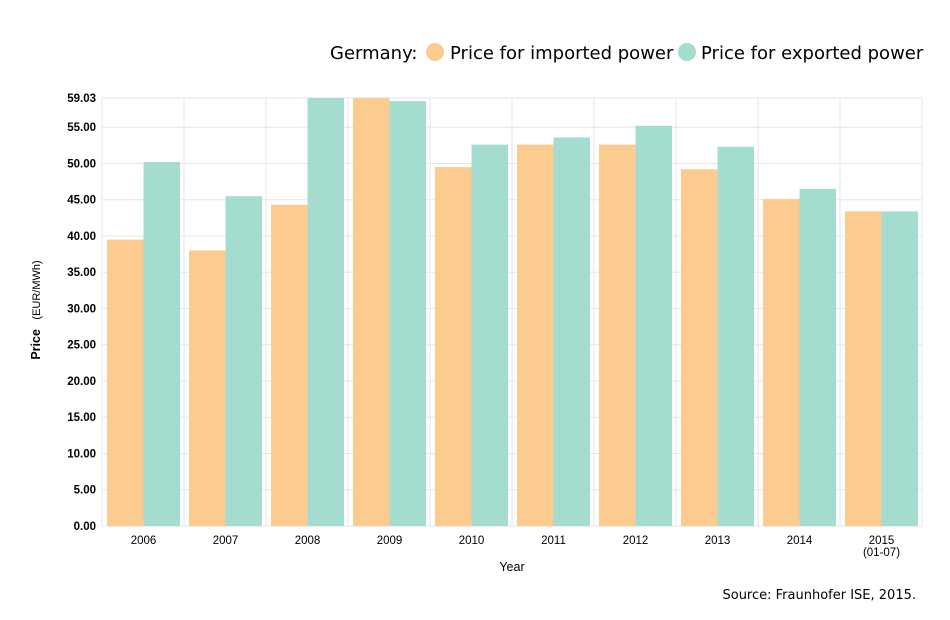 The width and height of the screenshot is (950, 620). I want to click on bar-imported-2007, so click(207, 388).